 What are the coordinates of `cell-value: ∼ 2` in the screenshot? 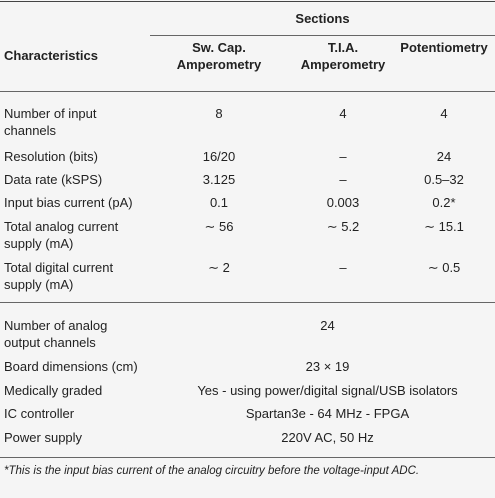 It's located at (219, 267).